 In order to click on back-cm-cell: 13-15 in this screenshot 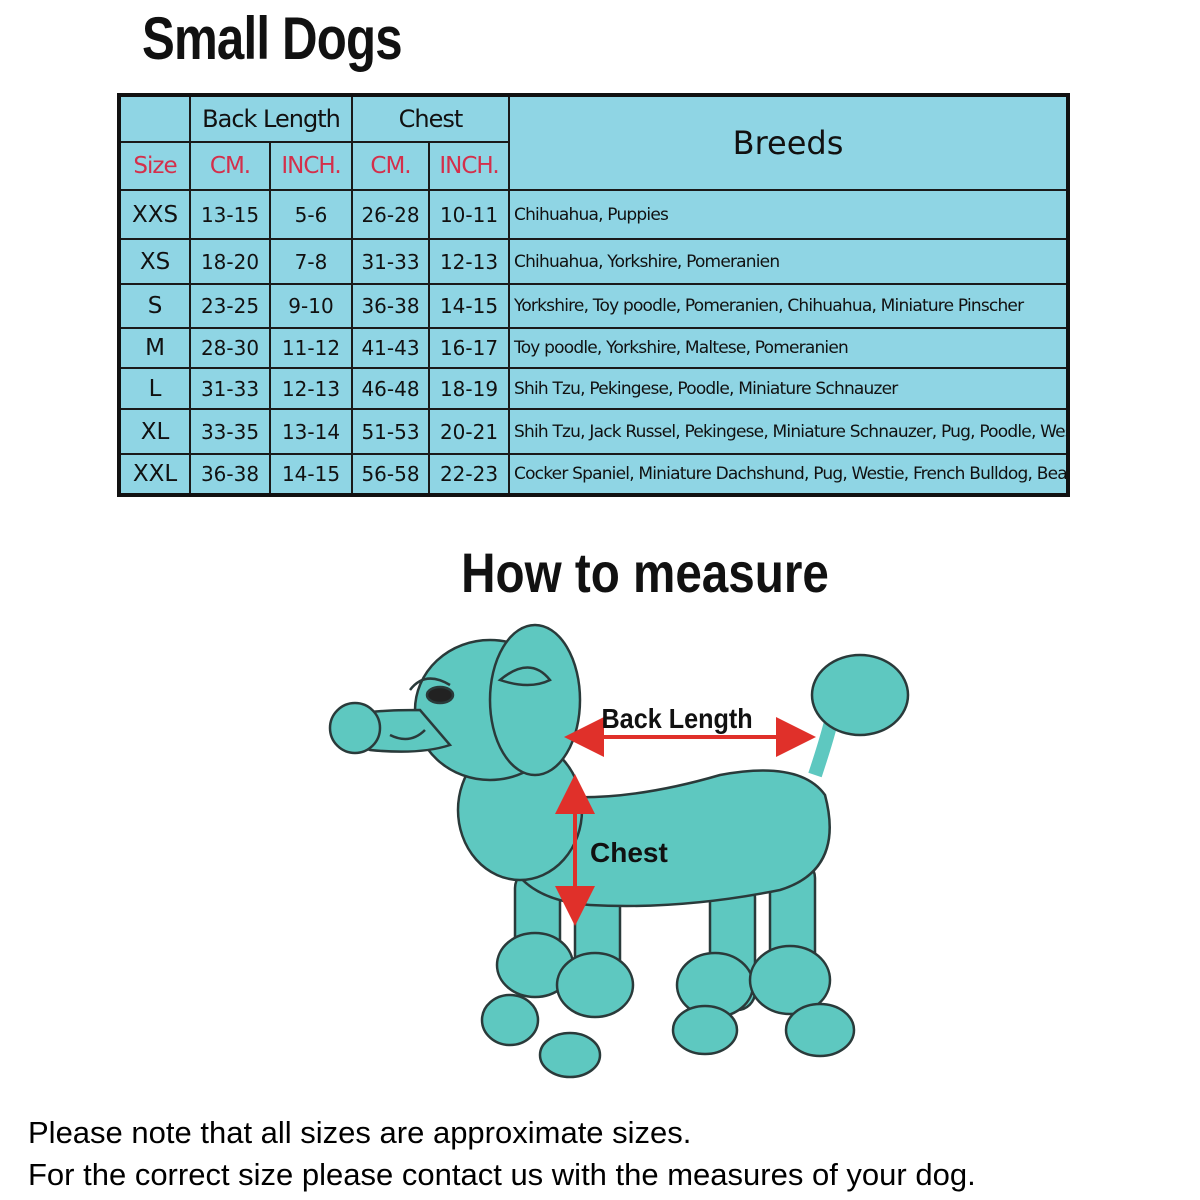, I will do `click(230, 214)`.